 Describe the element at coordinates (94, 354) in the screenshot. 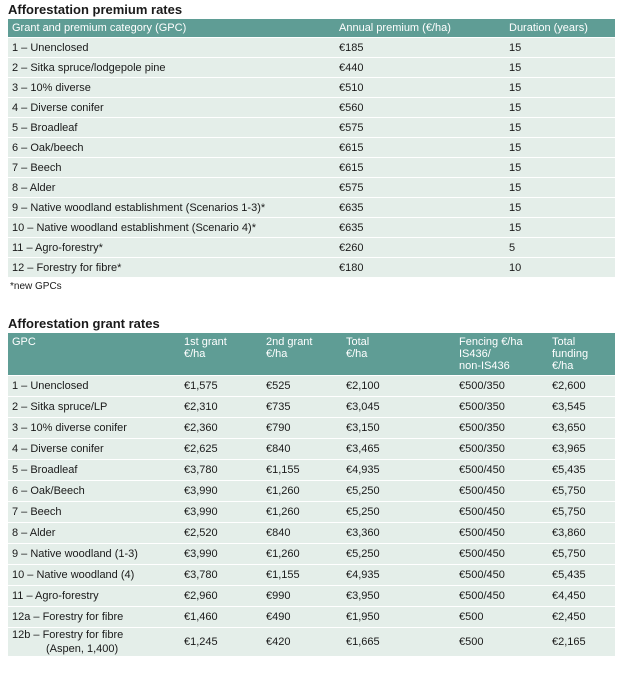

I see `column-header: GPC` at that location.